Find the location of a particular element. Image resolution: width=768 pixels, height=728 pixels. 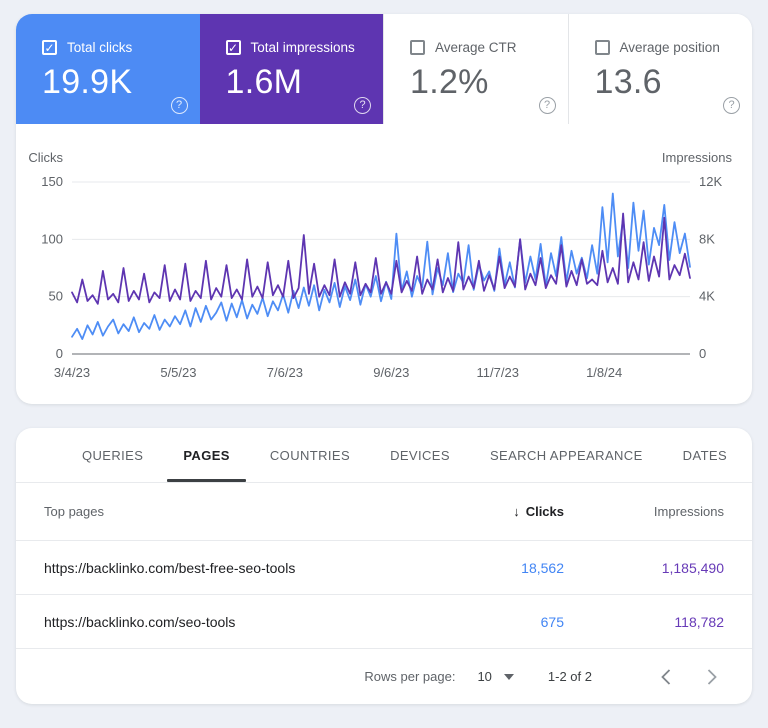

chevron-left-icon is located at coordinates (666, 676).